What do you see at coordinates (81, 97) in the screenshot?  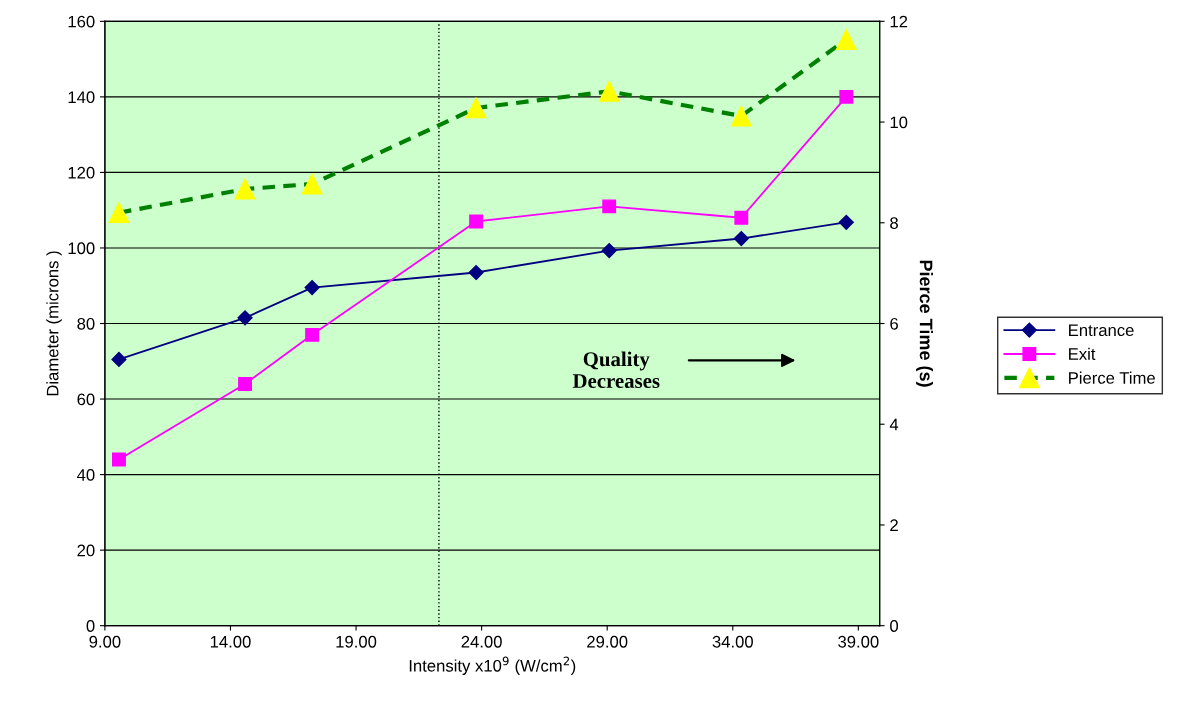 I see `y-tick-label: 140` at bounding box center [81, 97].